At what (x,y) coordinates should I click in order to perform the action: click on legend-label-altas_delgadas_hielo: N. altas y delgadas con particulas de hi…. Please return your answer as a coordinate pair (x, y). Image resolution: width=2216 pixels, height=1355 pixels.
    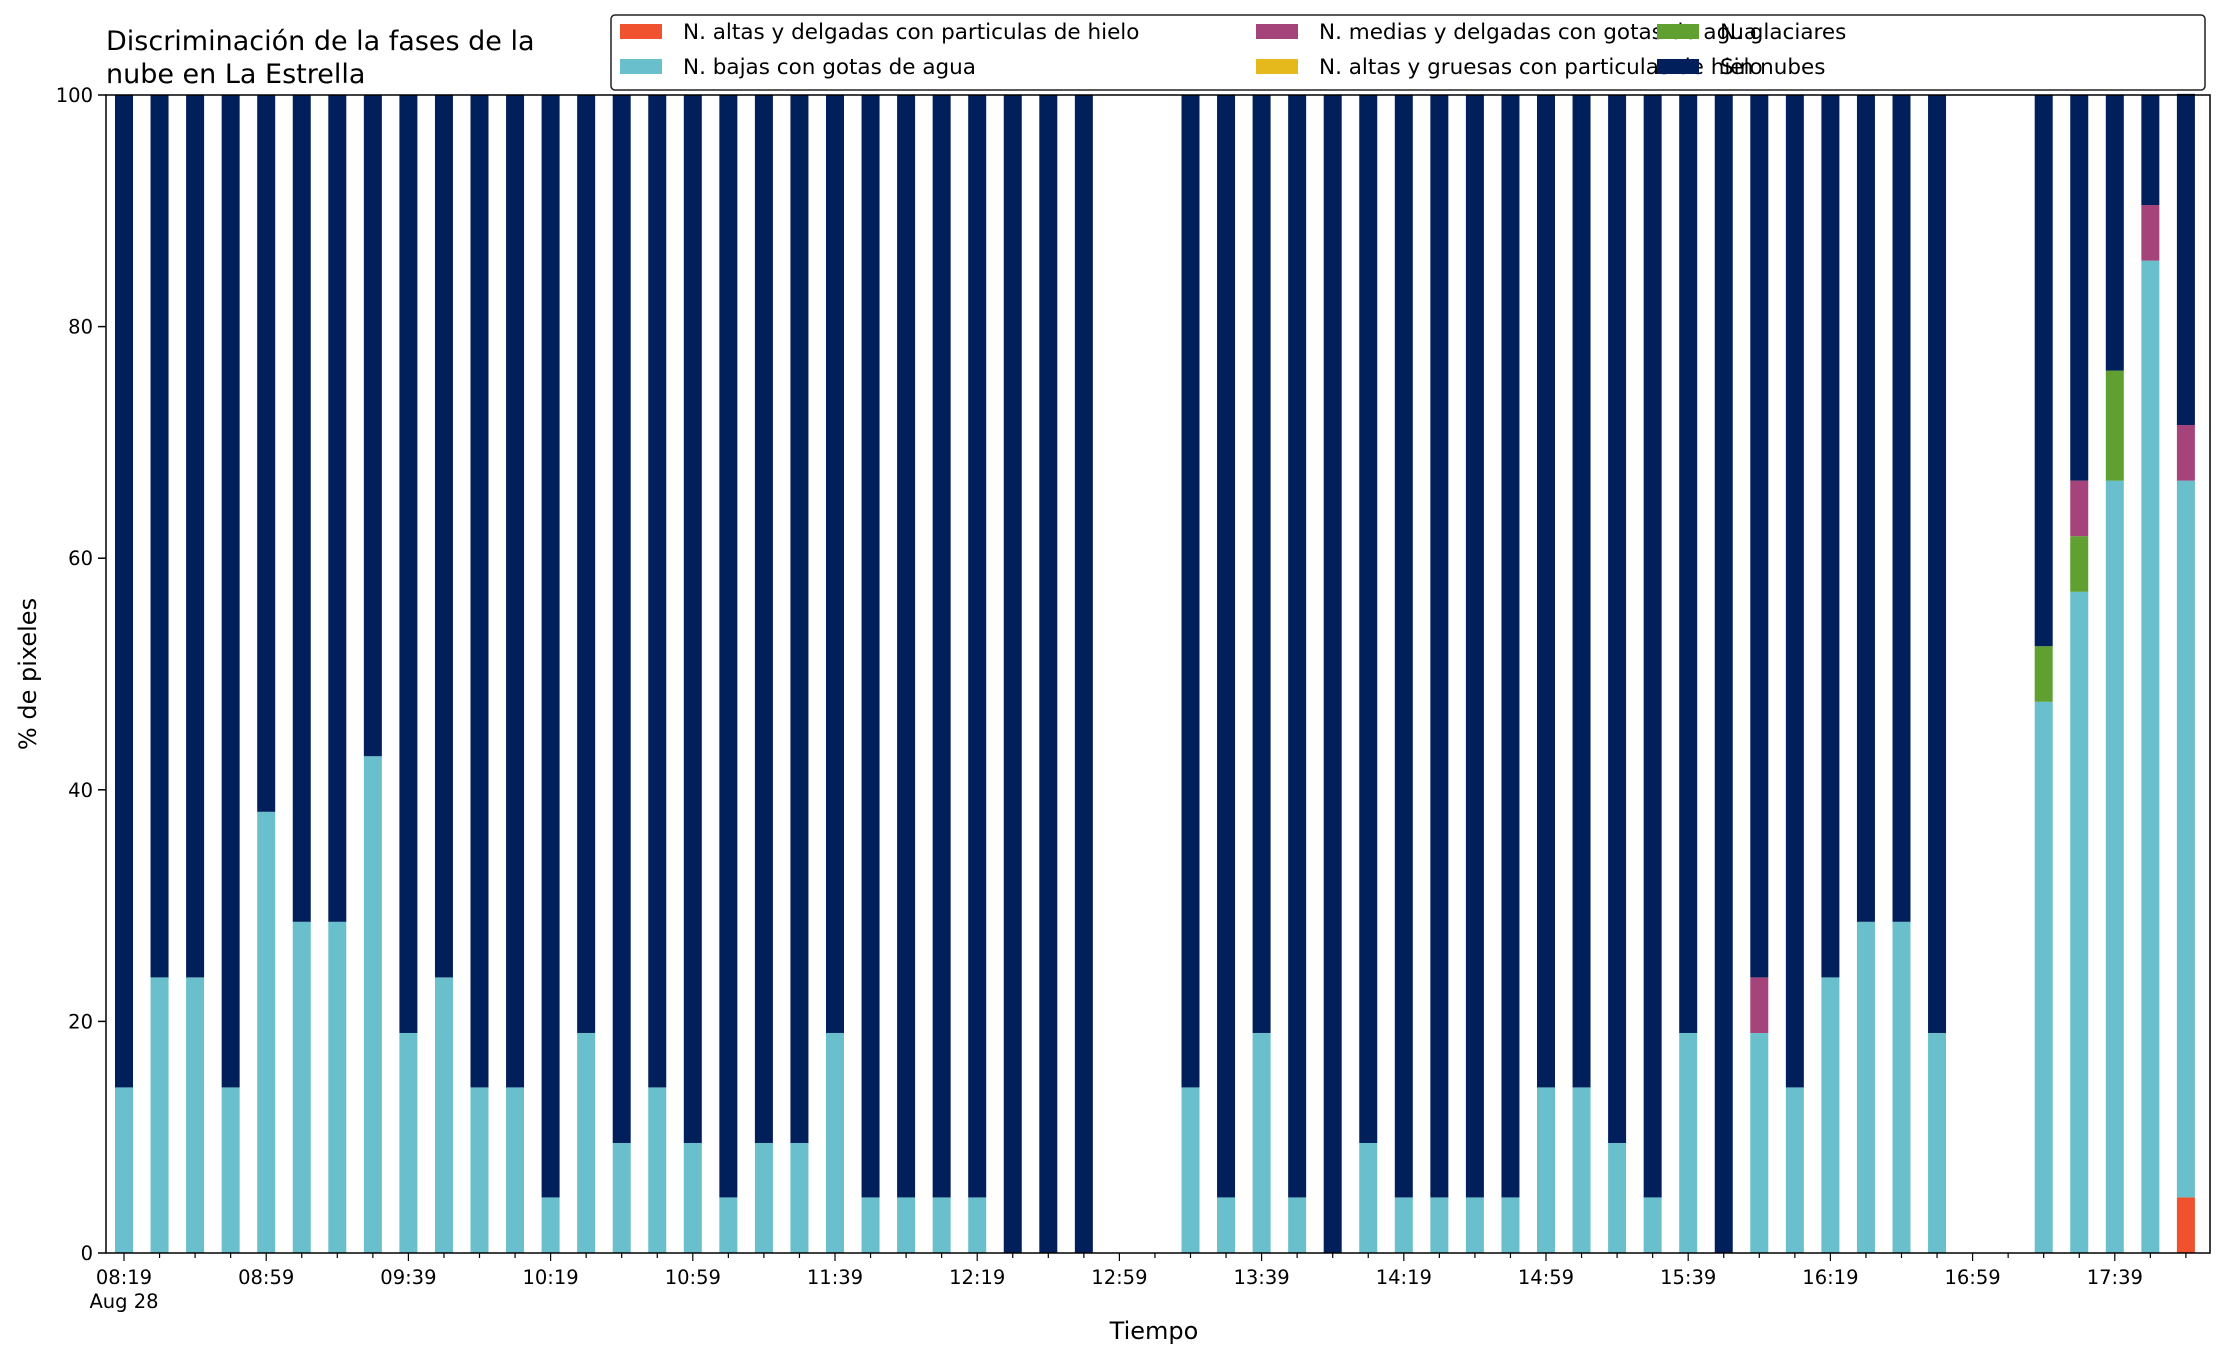
    Looking at the image, I should click on (911, 32).